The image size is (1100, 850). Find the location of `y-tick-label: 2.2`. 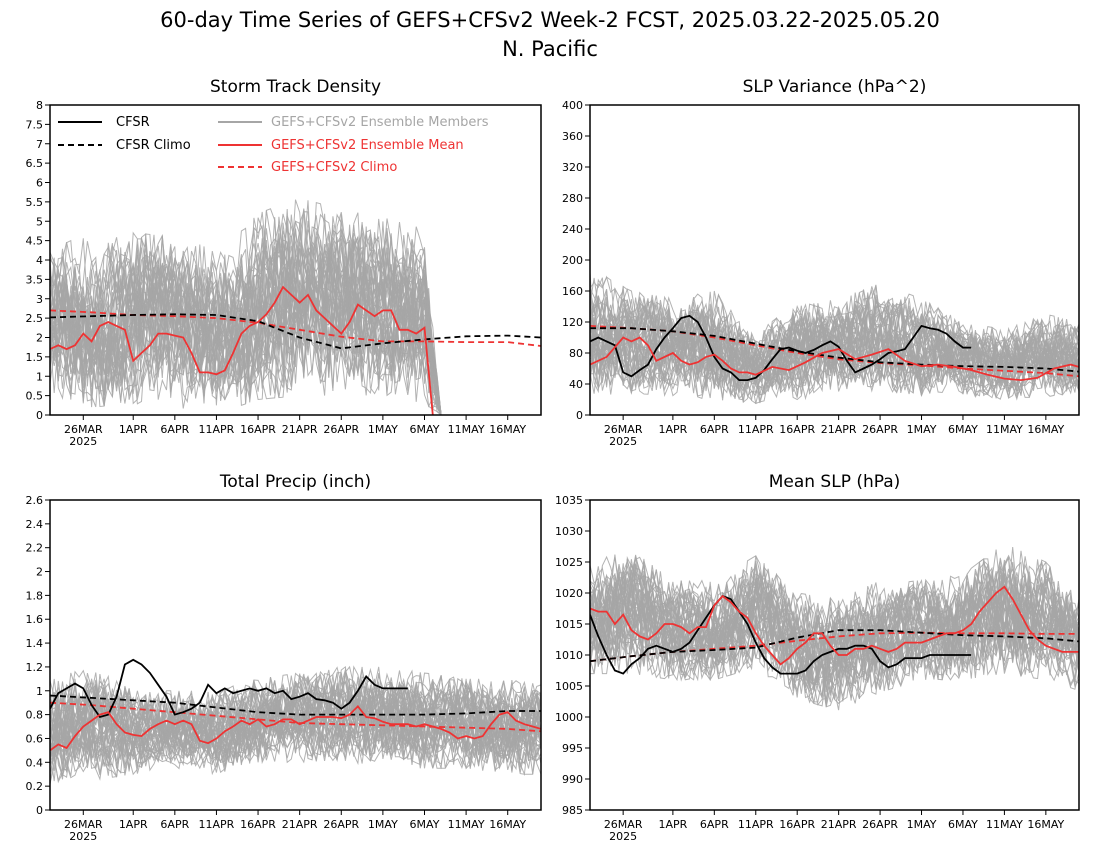

y-tick-label: 2.2 is located at coordinates (35, 548).